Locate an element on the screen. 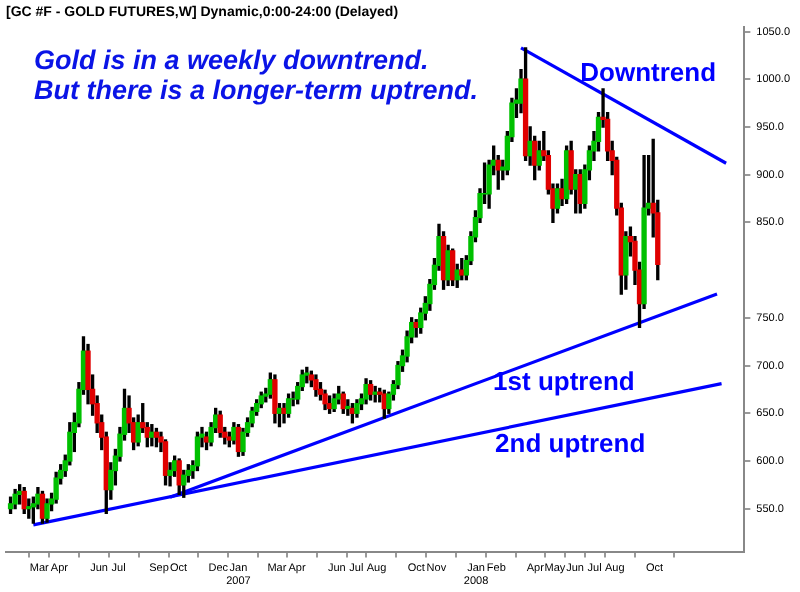  series-label: Downtrend is located at coordinates (648, 71).